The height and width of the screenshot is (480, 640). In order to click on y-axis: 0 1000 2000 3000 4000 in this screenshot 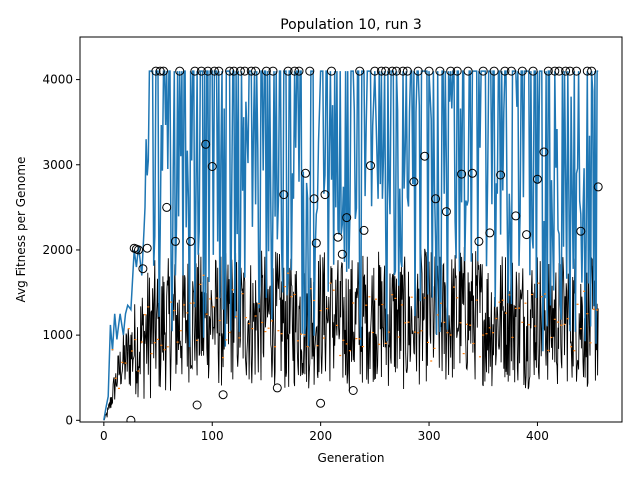, I will do `click(61, 250)`.